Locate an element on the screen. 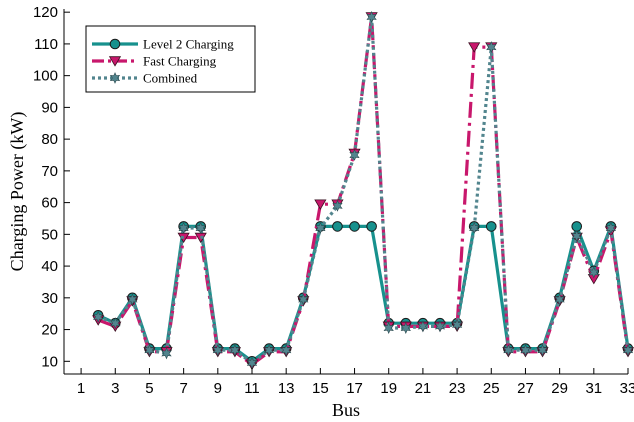 This screenshot has width=634, height=422. x-tick-label: 3 is located at coordinates (115, 388).